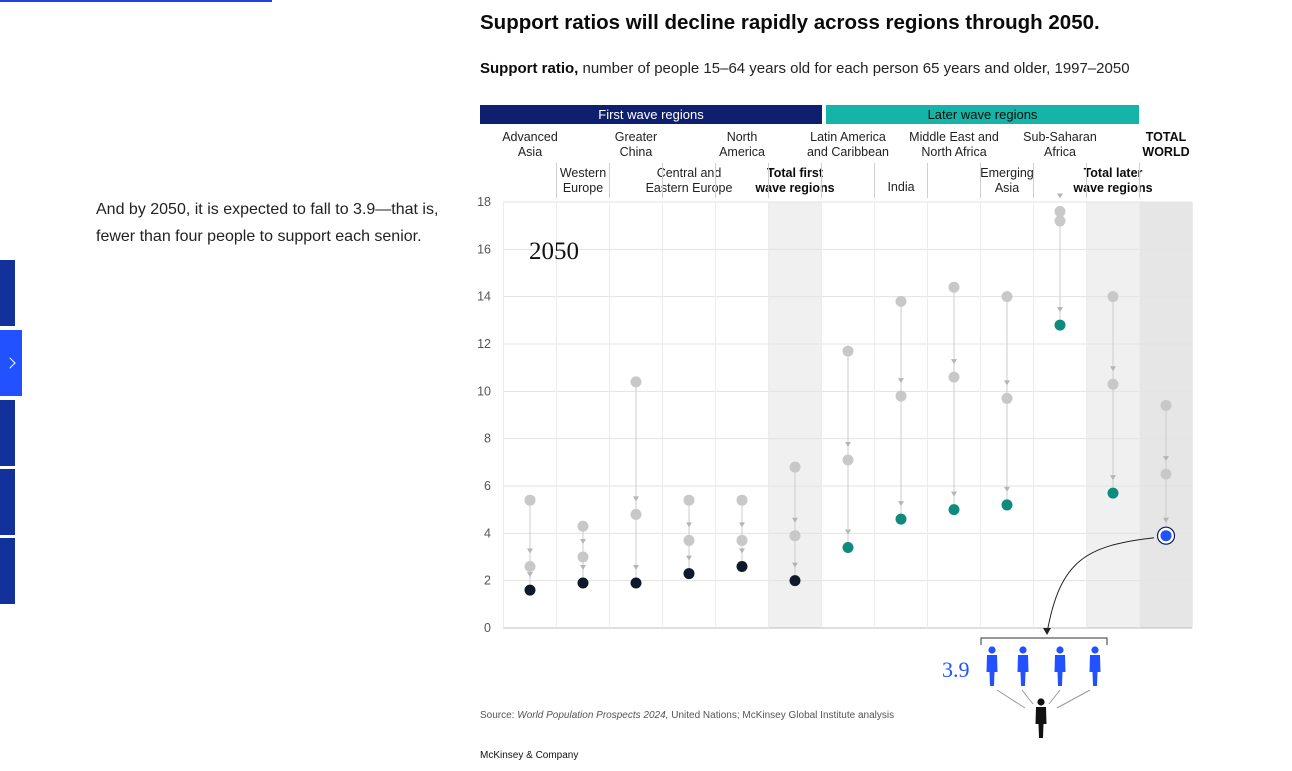 Image resolution: width=1292 pixels, height=771 pixels. I want to click on category-label: Western Europe, so click(583, 180).